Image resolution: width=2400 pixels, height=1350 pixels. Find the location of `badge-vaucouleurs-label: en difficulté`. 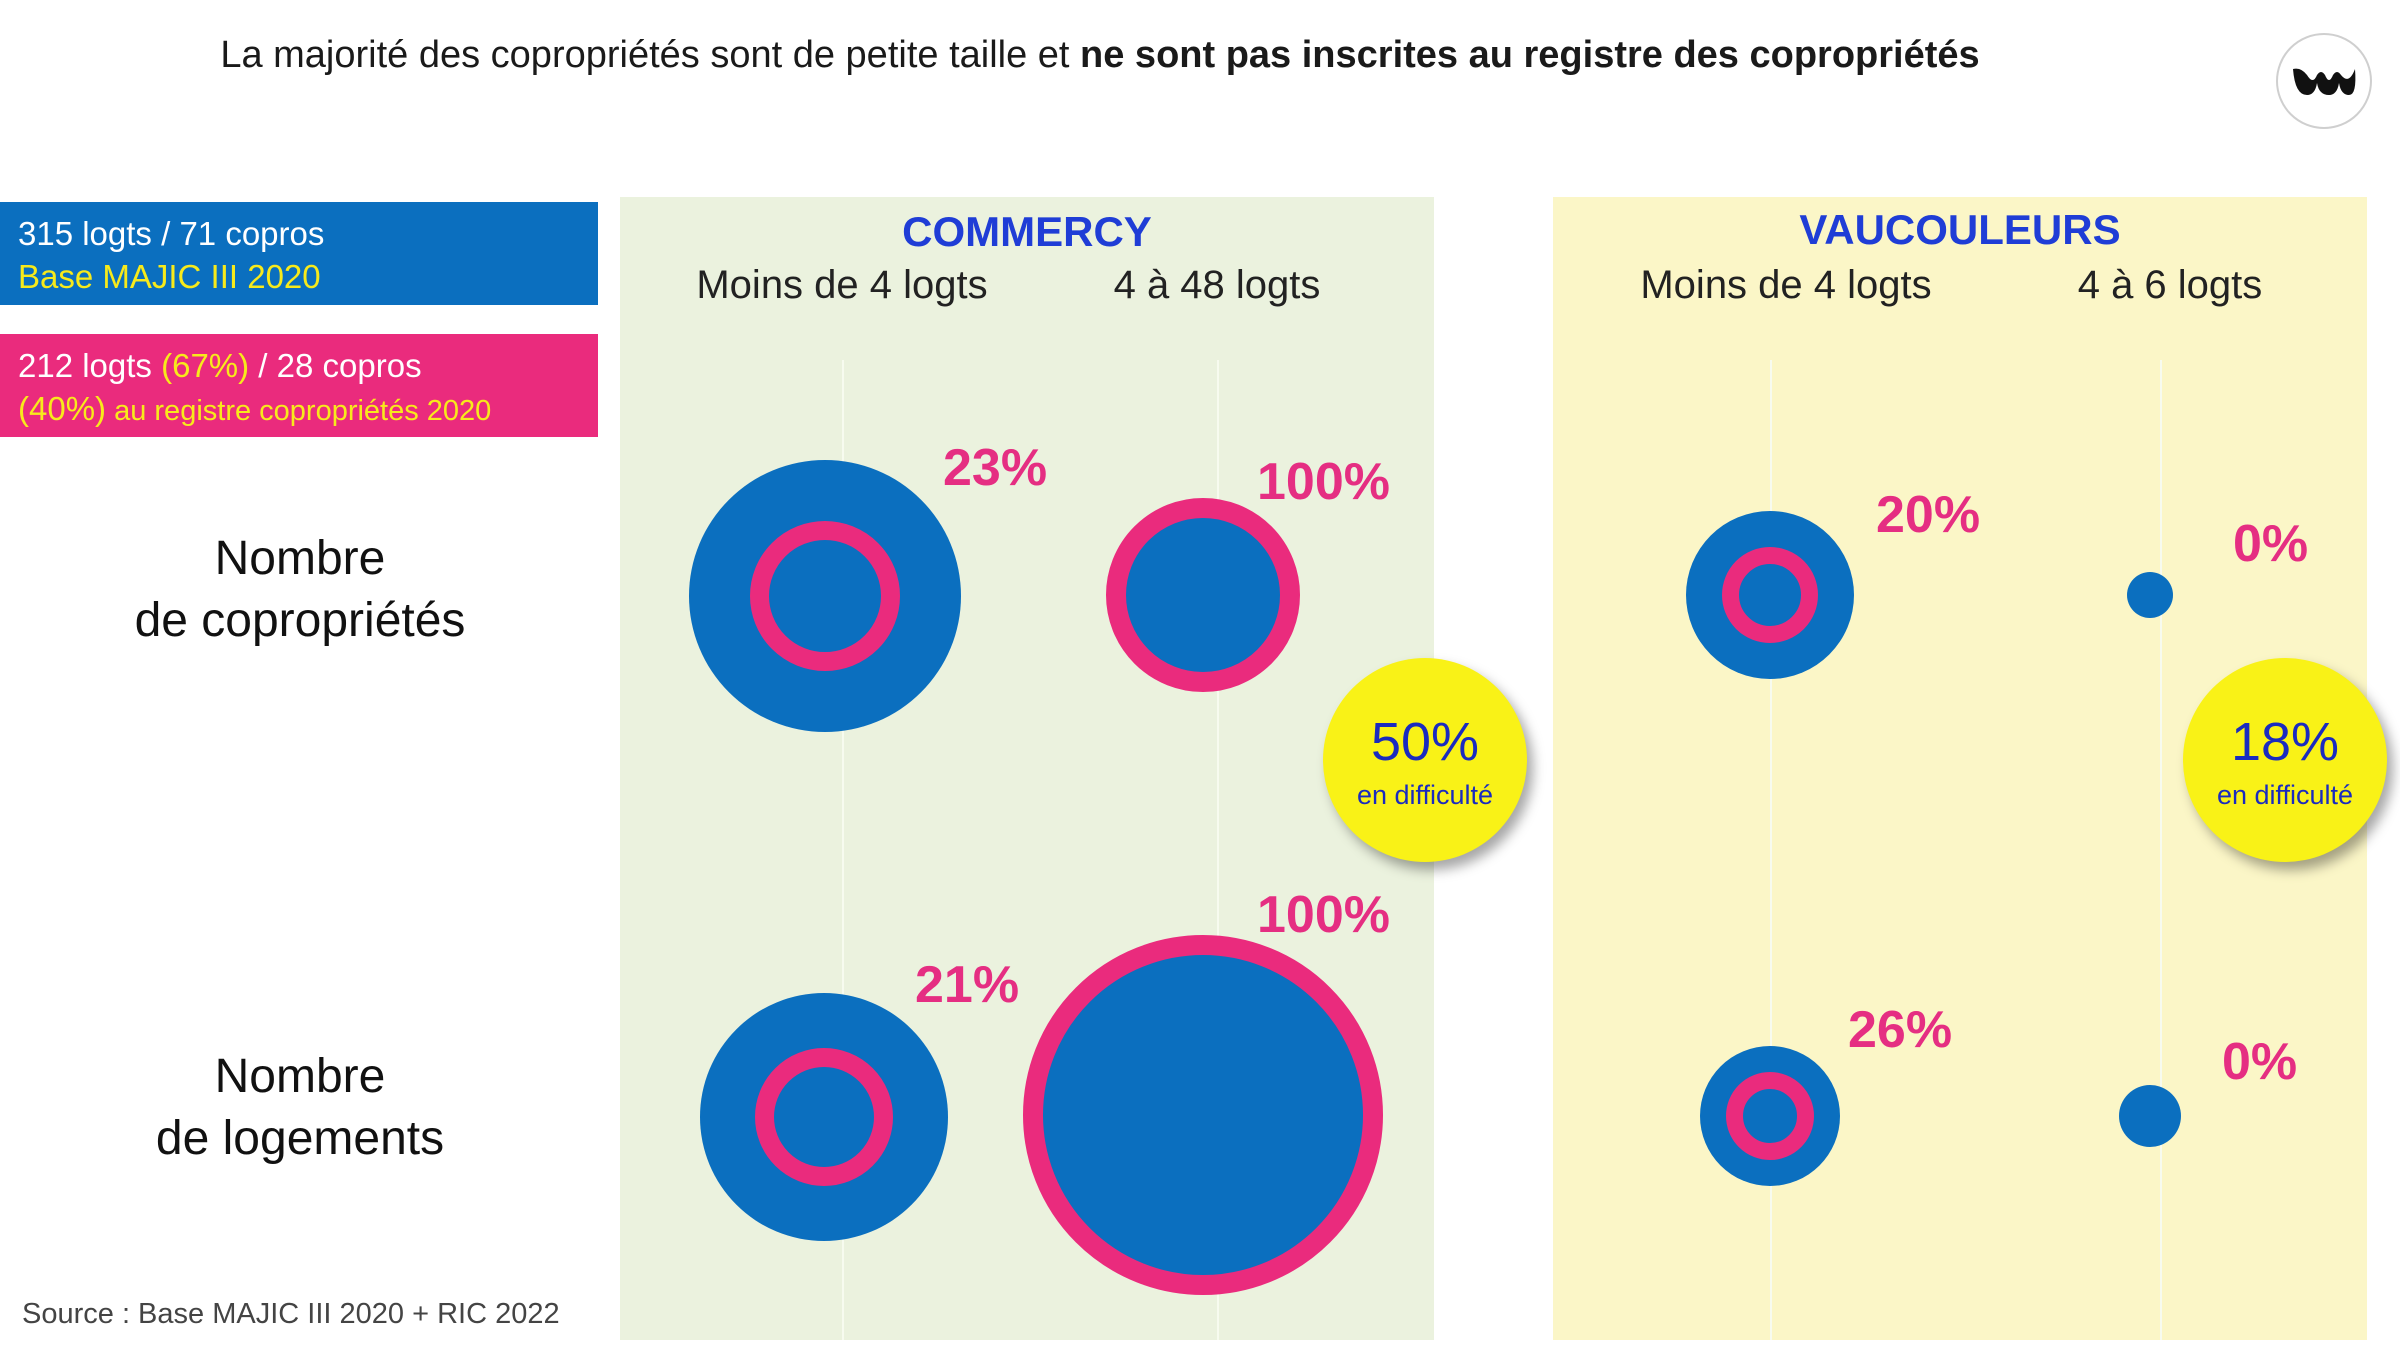

badge-vaucouleurs-label: en difficulté is located at coordinates (2285, 795).